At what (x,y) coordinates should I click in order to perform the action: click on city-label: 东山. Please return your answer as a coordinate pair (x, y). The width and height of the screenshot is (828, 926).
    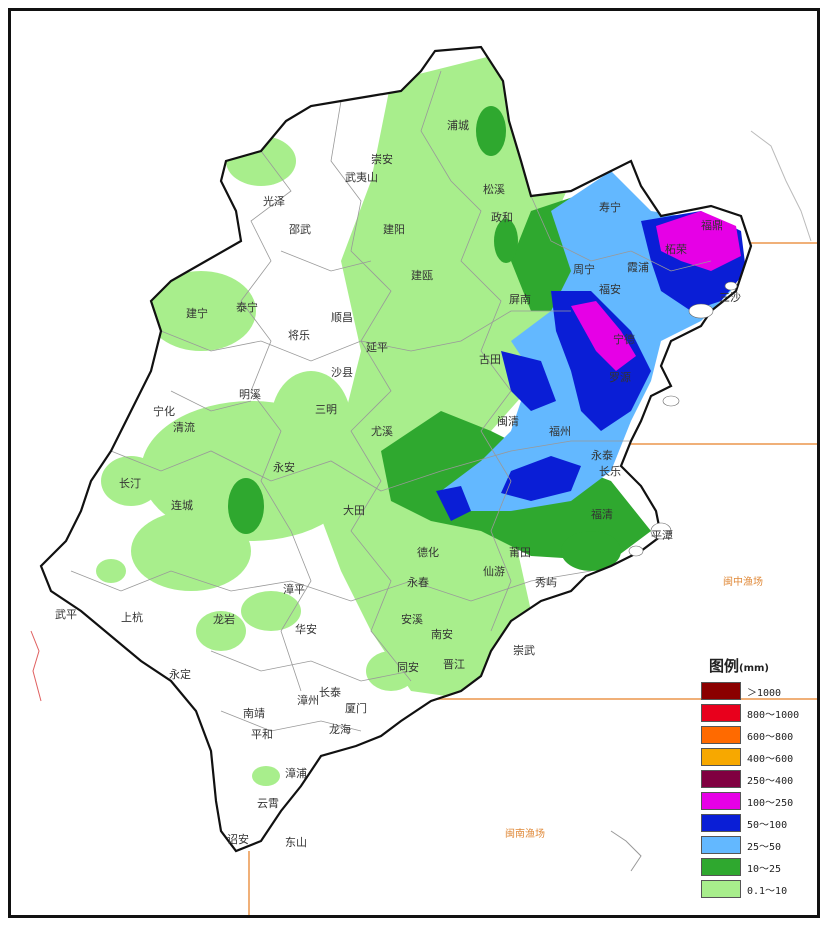
    Looking at the image, I should click on (296, 842).